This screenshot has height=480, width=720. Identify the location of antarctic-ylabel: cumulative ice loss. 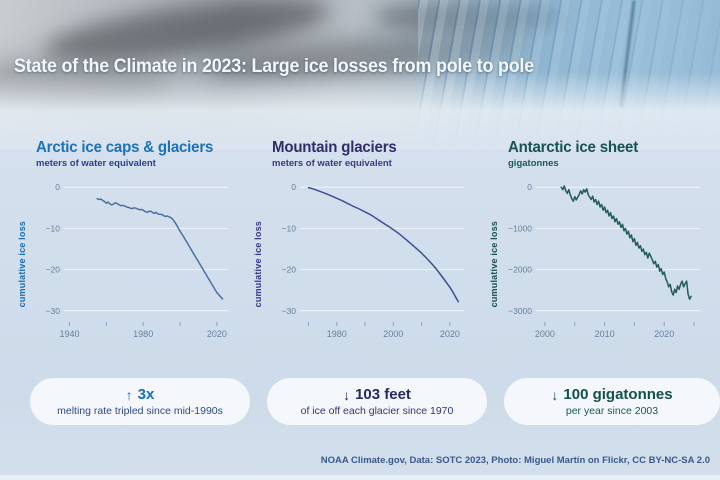
(494, 264).